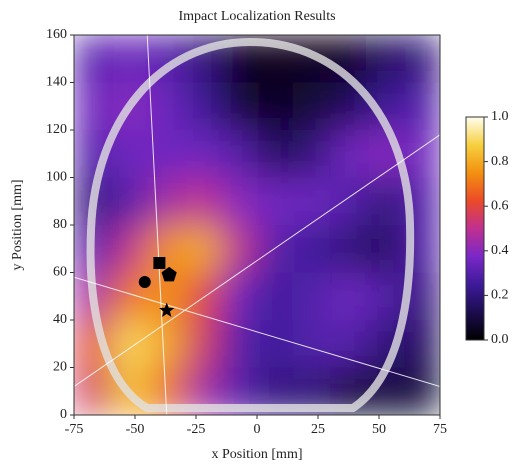 The width and height of the screenshot is (517, 464). I want to click on x-tick-label: 50, so click(379, 429).